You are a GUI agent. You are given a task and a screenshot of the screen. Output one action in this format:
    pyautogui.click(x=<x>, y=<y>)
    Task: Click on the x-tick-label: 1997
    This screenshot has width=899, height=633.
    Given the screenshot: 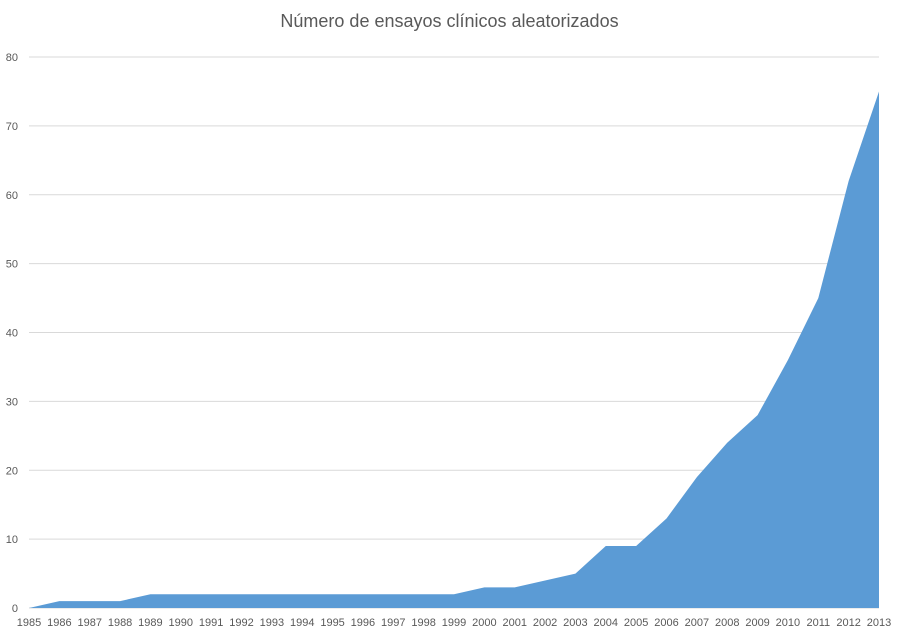 What is the action you would take?
    pyautogui.click(x=393, y=623)
    